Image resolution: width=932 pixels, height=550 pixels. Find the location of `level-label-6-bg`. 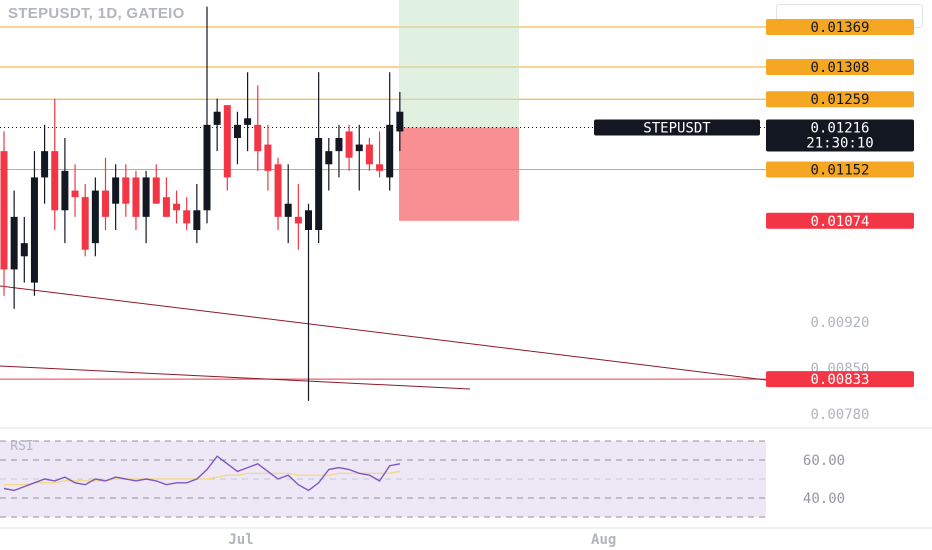

level-label-6-bg is located at coordinates (840, 99).